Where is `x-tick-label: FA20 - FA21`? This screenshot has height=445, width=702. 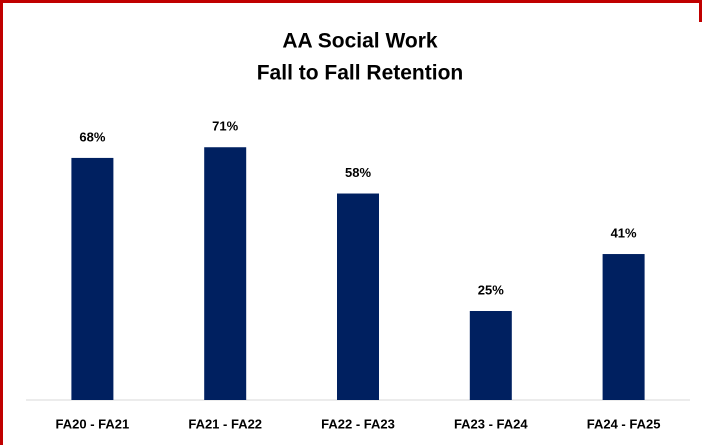
x-tick-label: FA20 - FA21 is located at coordinates (93, 423).